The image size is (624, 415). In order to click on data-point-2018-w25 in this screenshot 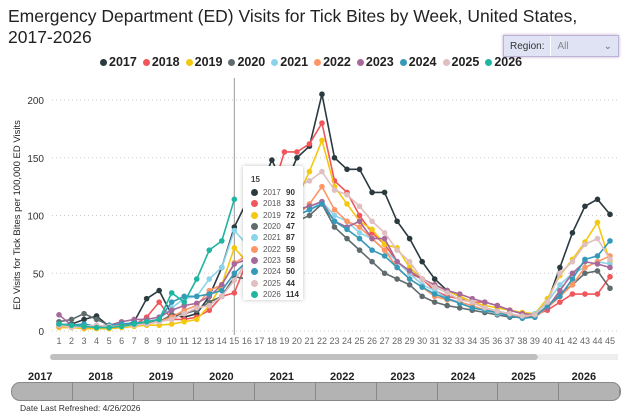, I will do `click(359, 215)`.